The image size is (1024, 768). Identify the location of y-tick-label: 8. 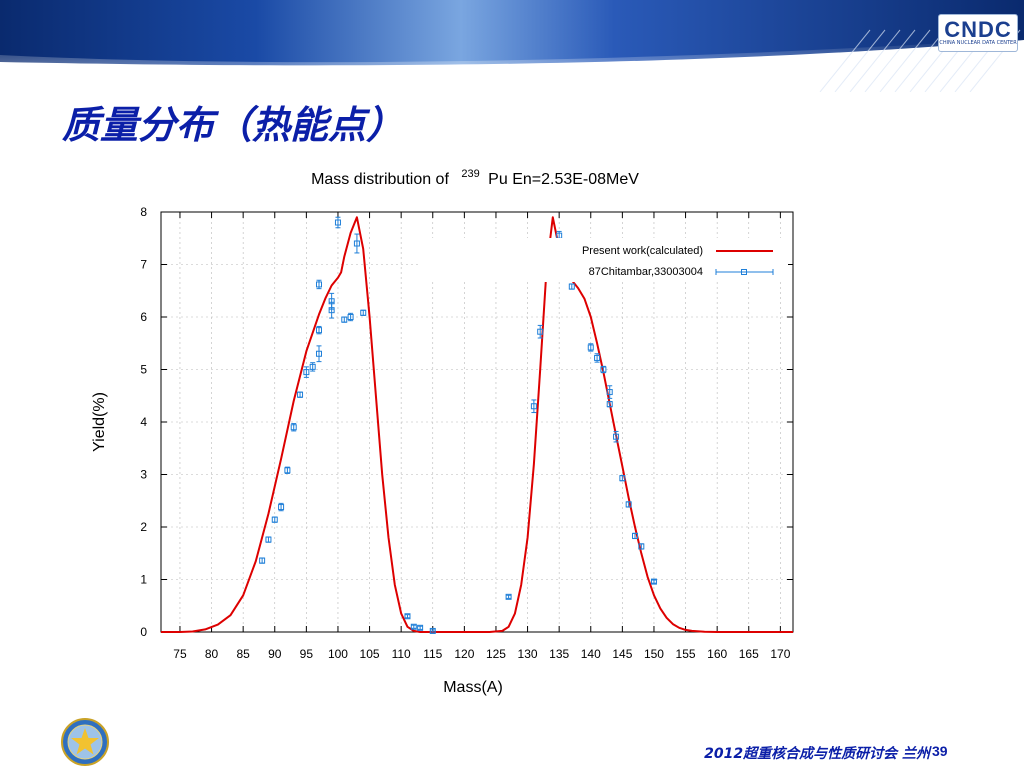
(143, 212).